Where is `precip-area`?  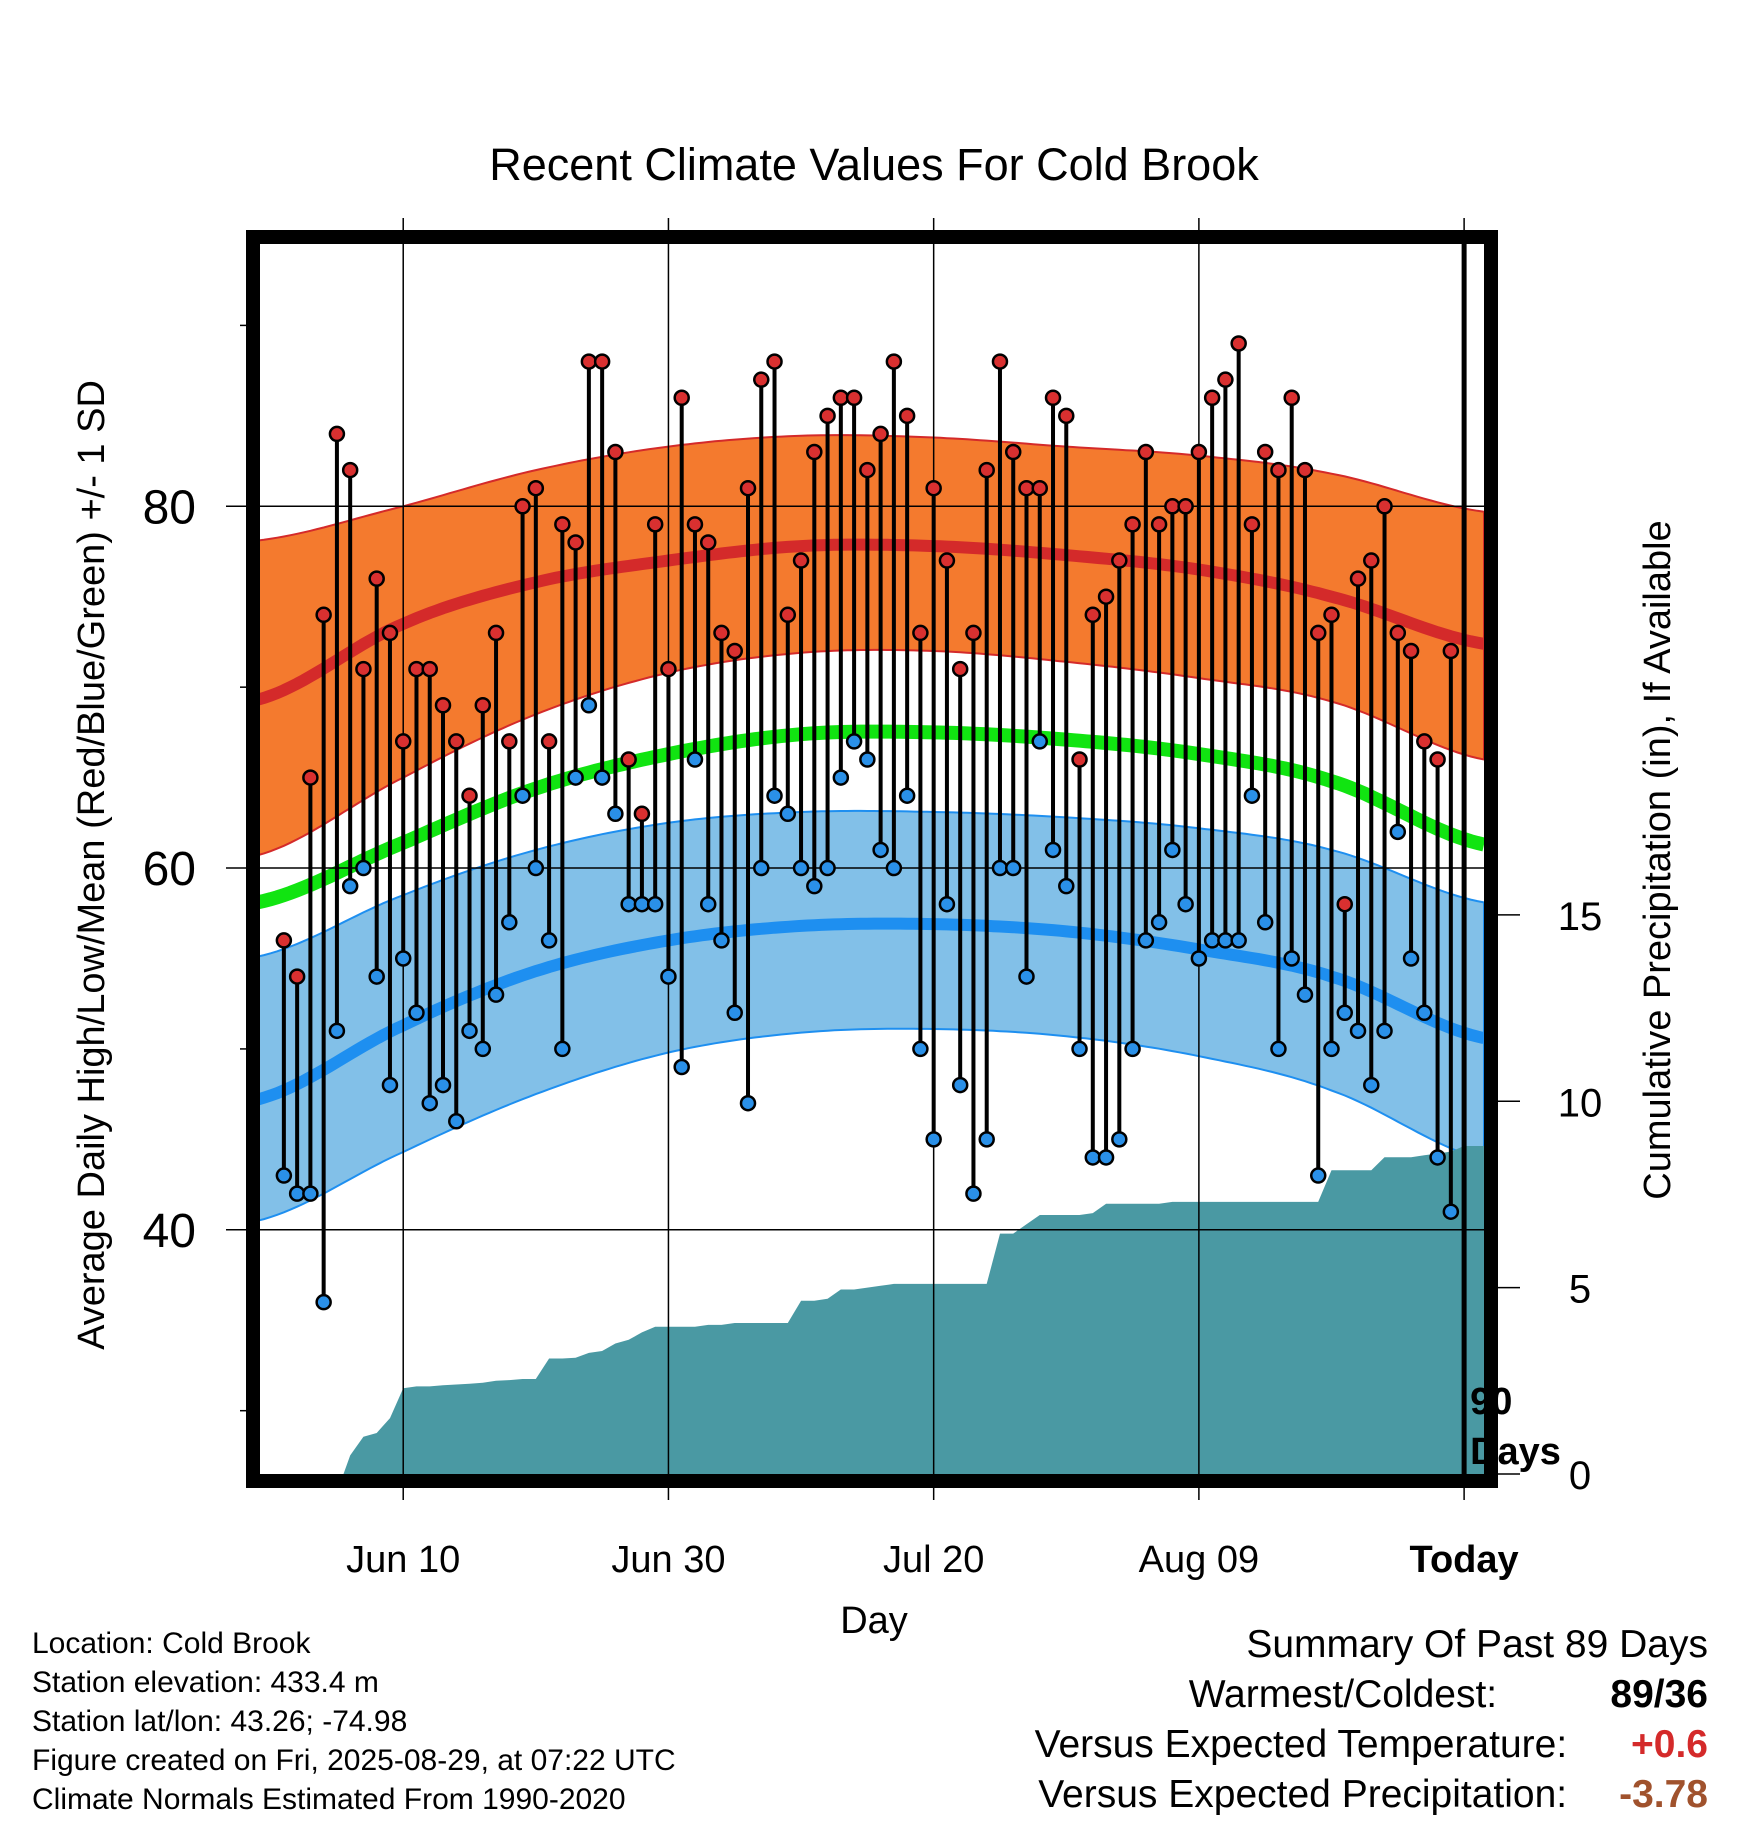 precip-area is located at coordinates (913, 1310).